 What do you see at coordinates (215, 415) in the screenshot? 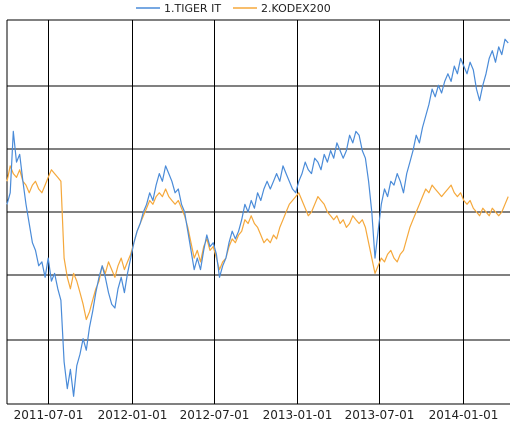
I see `x-tick-label: 2012-07-01` at bounding box center [215, 415].